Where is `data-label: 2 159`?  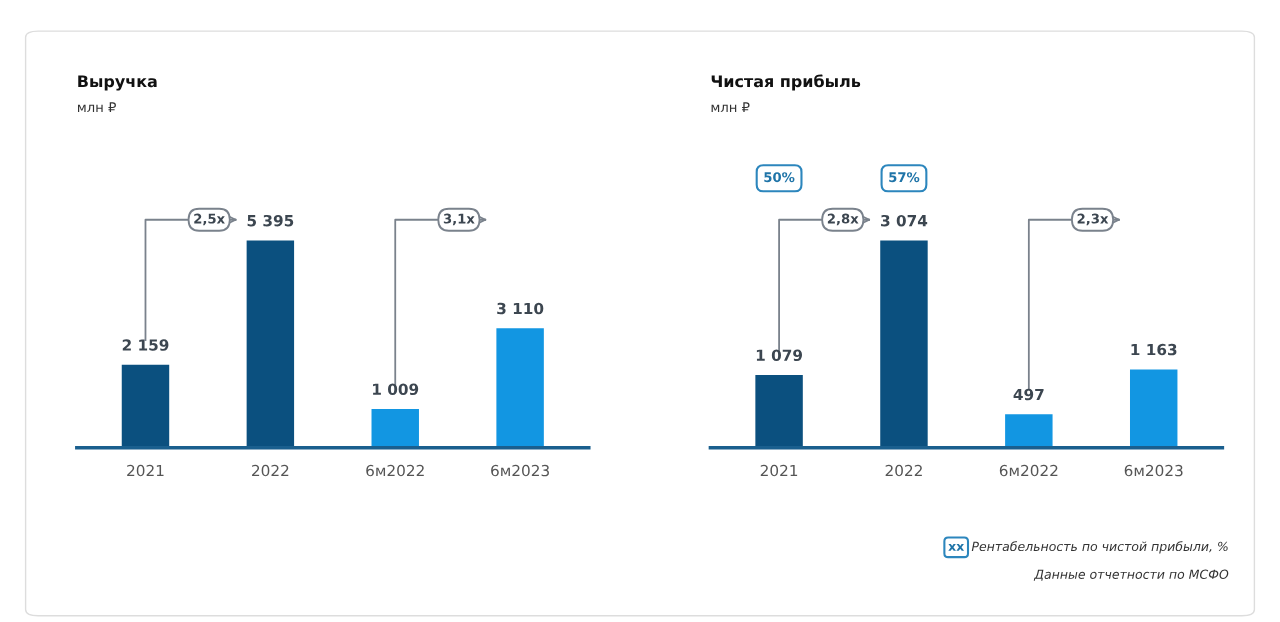 data-label: 2 159 is located at coordinates (145, 345).